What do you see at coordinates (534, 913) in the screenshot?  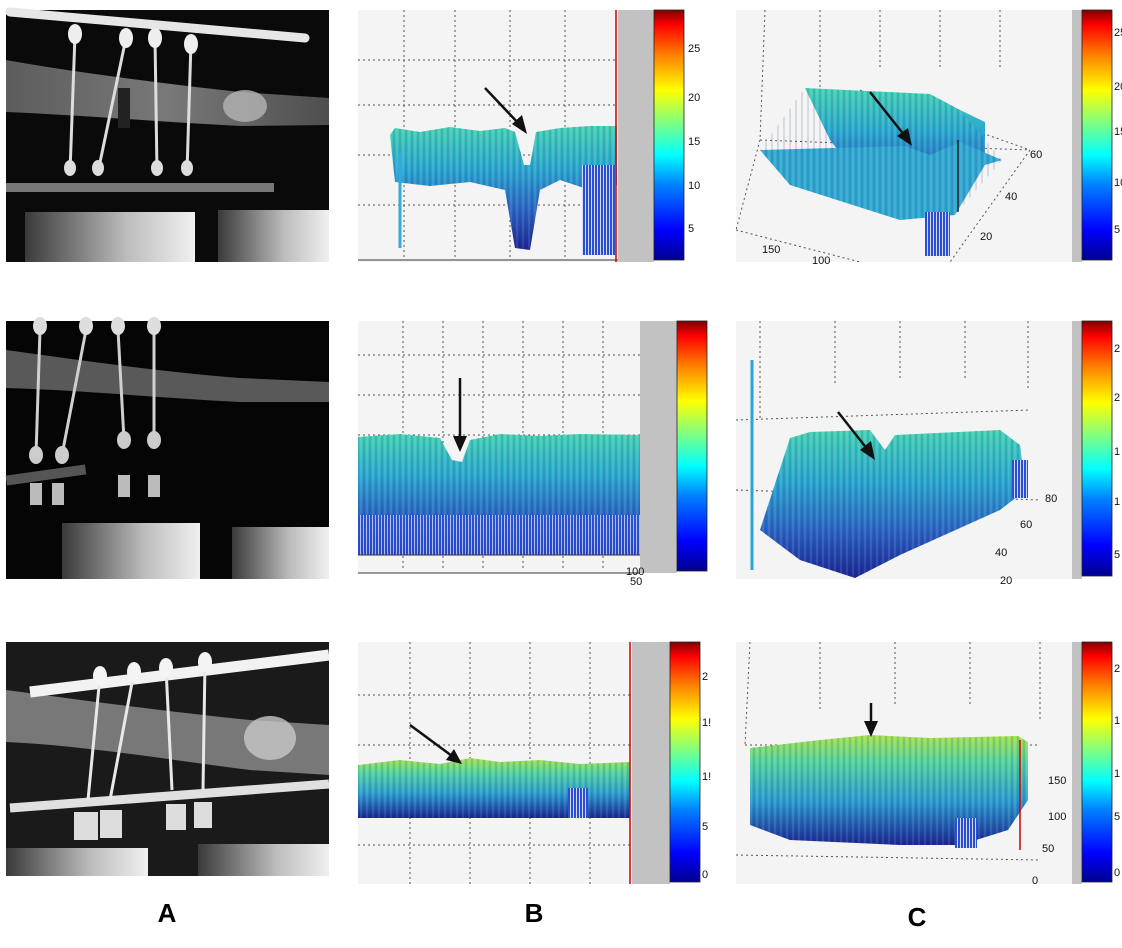 I see `column-label-b: B` at bounding box center [534, 913].